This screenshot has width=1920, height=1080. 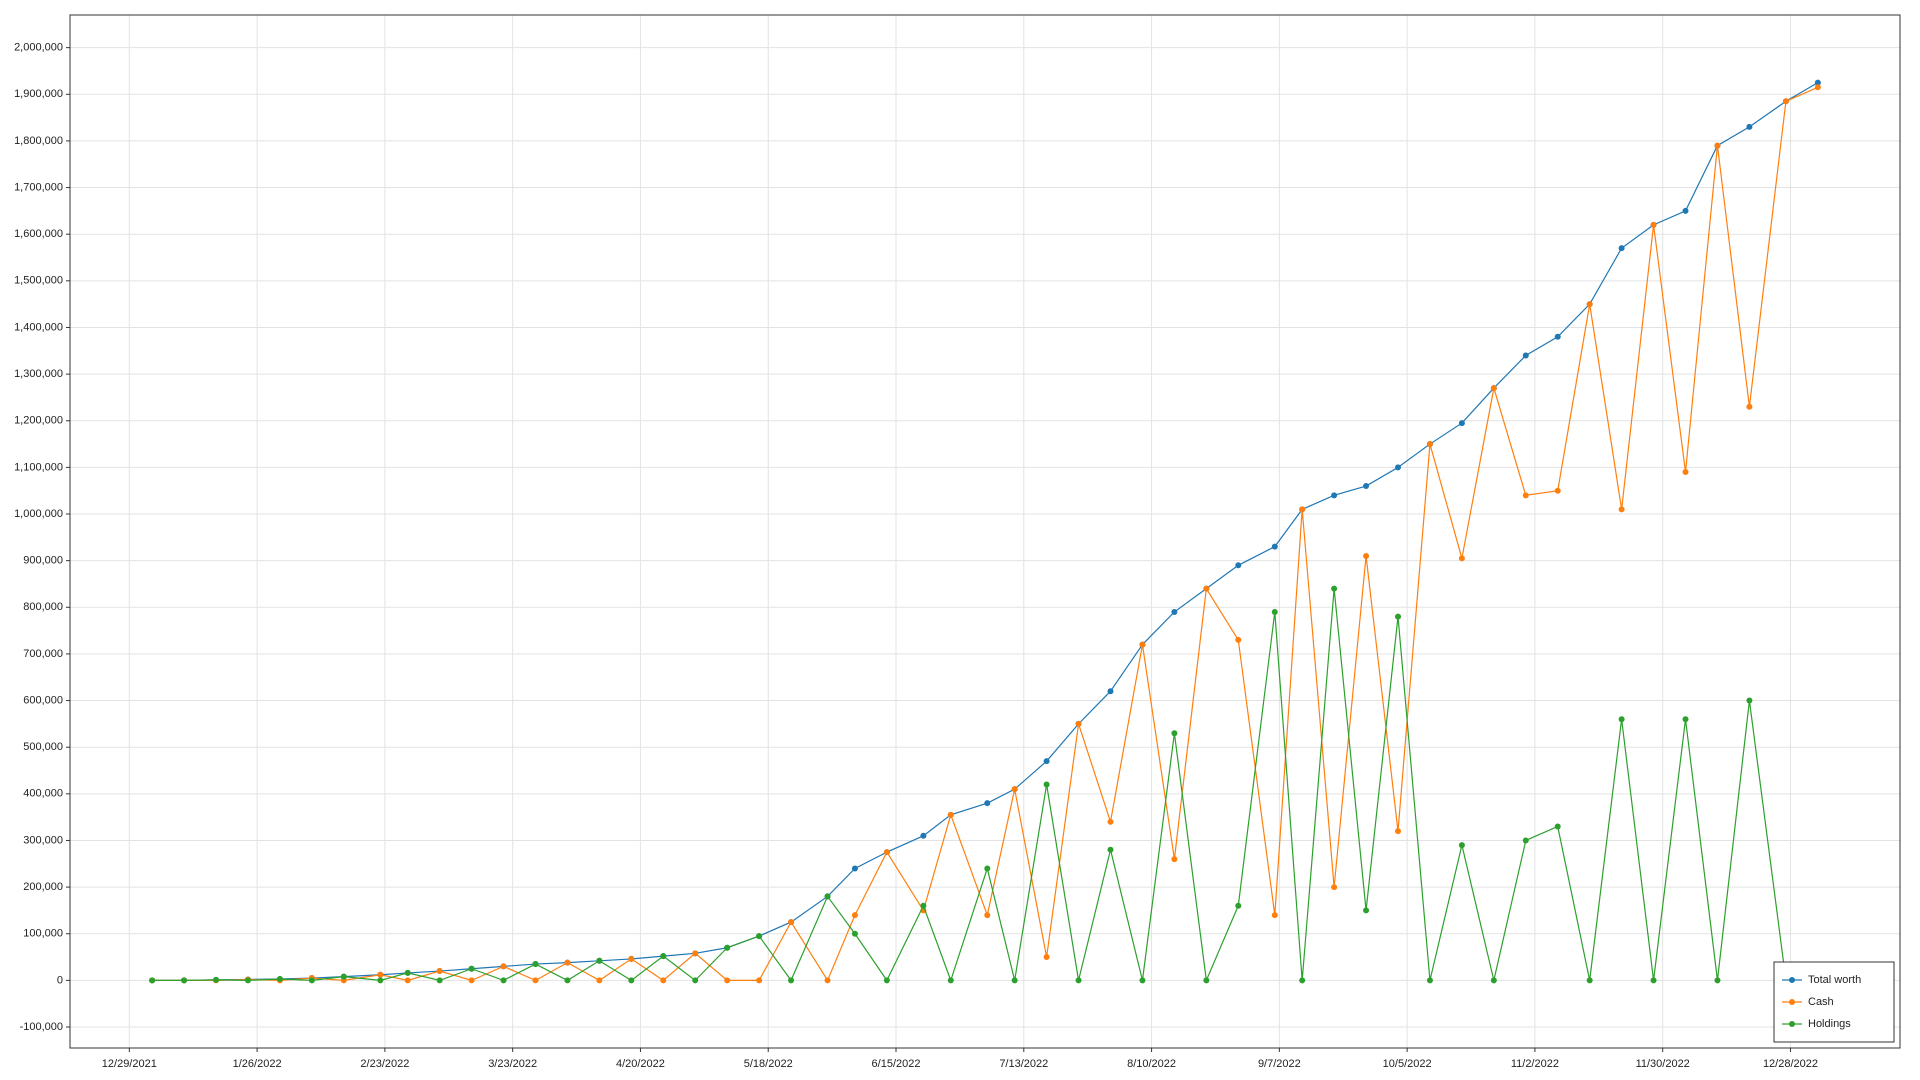 I want to click on legend: Total worth Cash Holdings, so click(x=1834, y=1002).